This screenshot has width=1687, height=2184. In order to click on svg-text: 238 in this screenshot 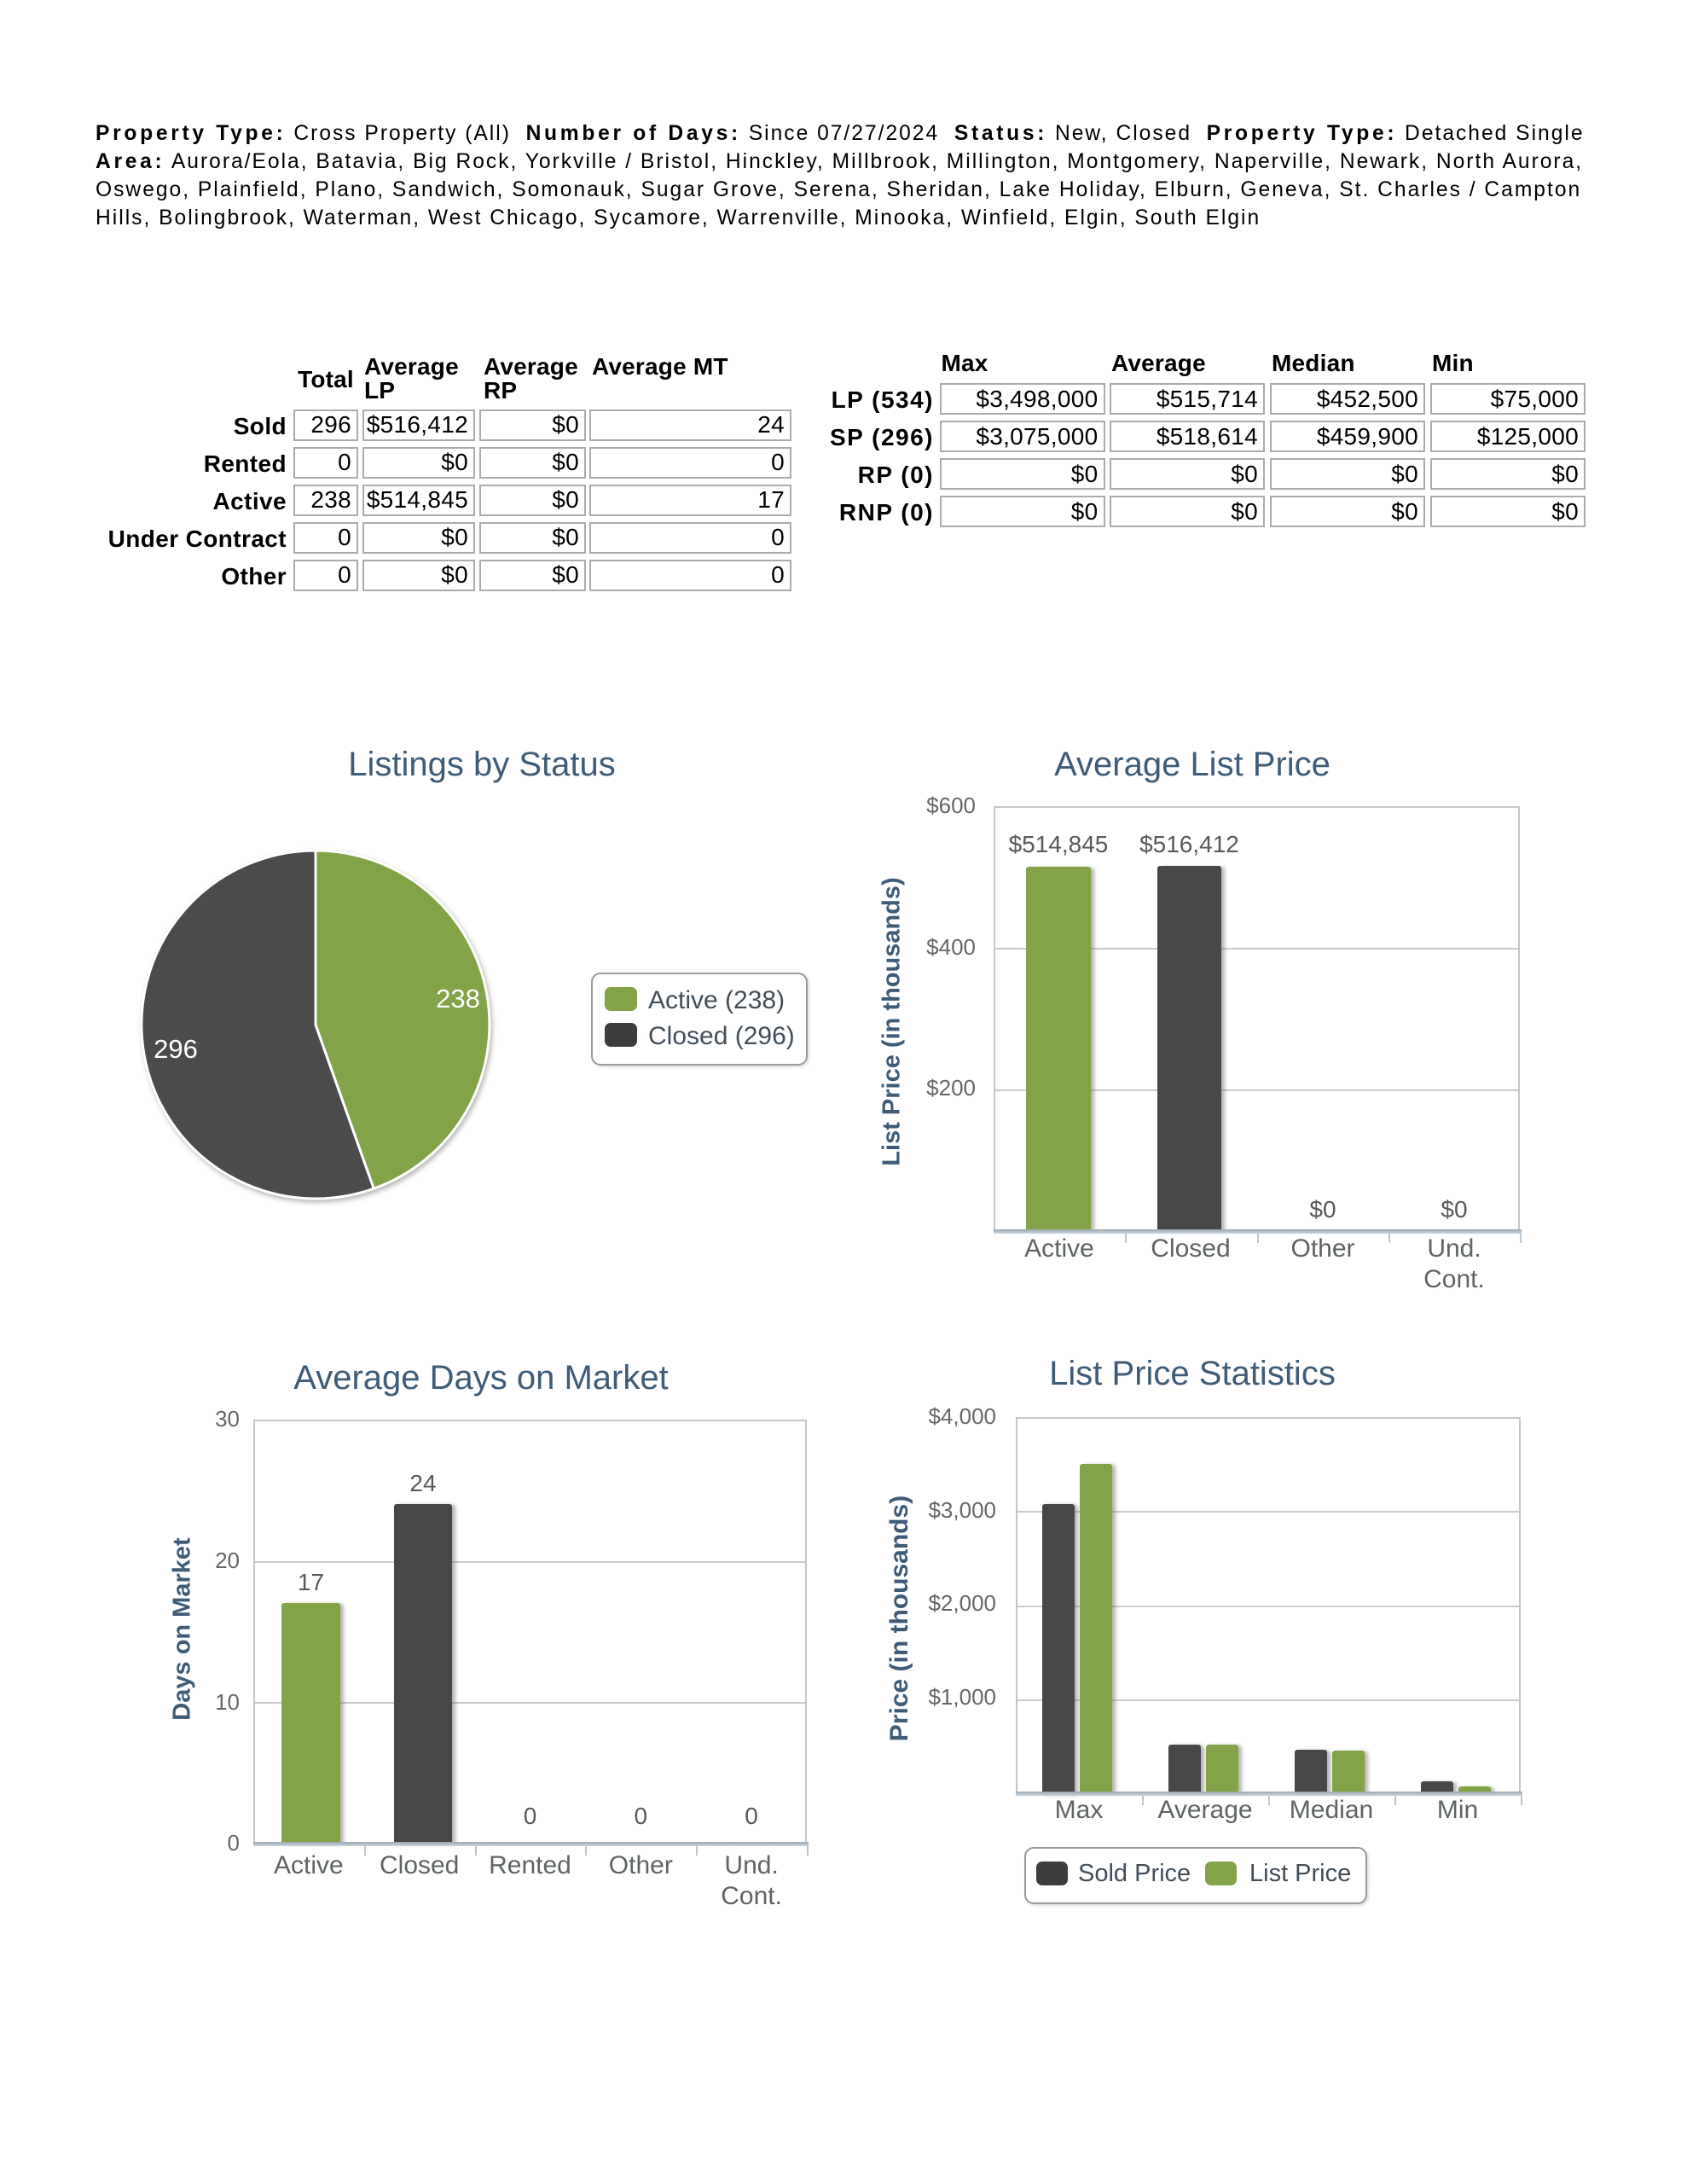, I will do `click(458, 999)`.